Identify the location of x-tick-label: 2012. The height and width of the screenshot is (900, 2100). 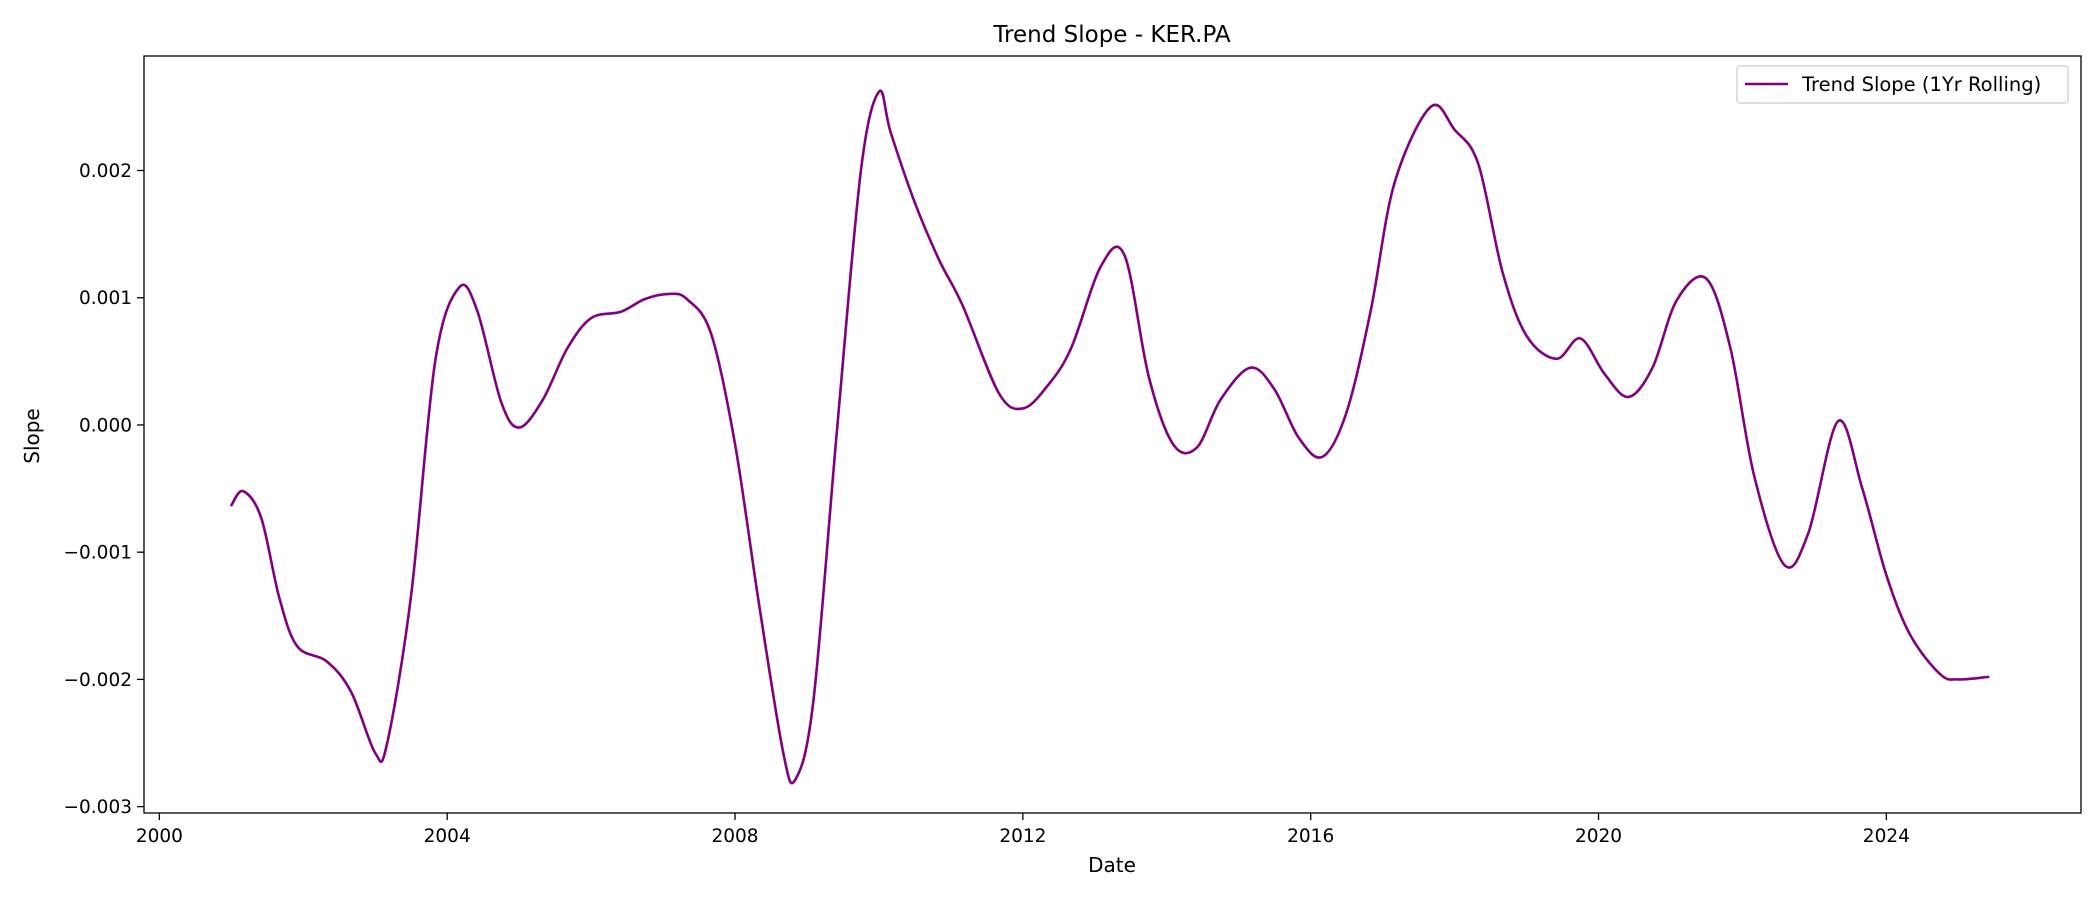
(1022, 836).